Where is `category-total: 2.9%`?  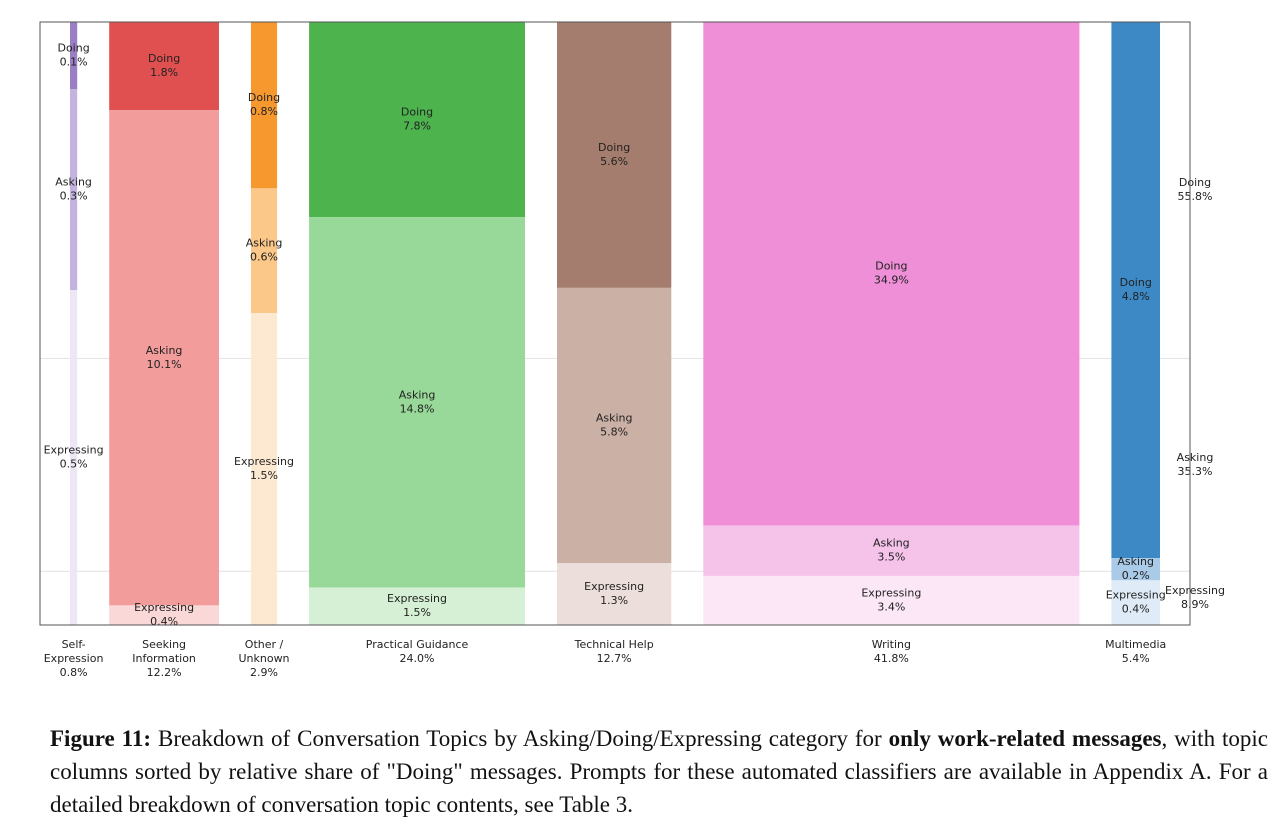
category-total: 2.9% is located at coordinates (264, 672).